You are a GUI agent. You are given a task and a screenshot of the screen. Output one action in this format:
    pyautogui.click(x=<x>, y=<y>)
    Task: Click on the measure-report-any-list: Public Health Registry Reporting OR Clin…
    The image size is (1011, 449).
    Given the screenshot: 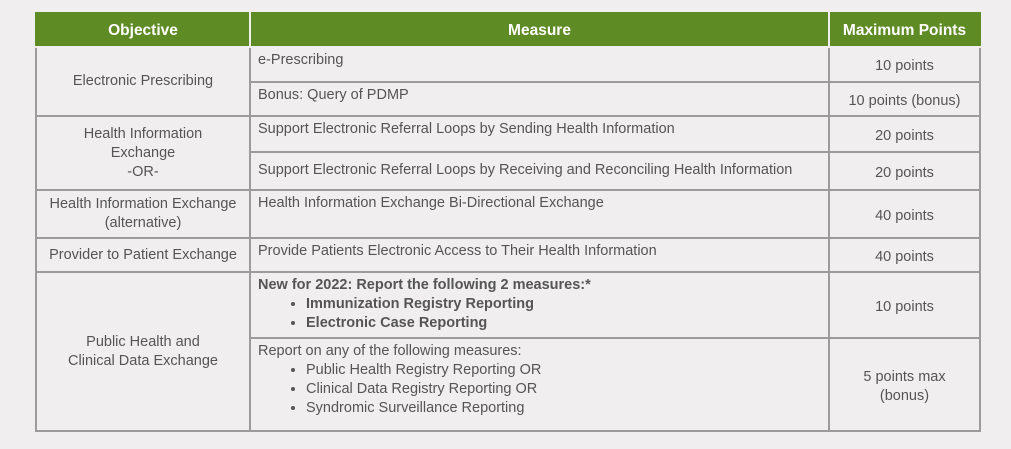 What is the action you would take?
    pyautogui.click(x=539, y=389)
    